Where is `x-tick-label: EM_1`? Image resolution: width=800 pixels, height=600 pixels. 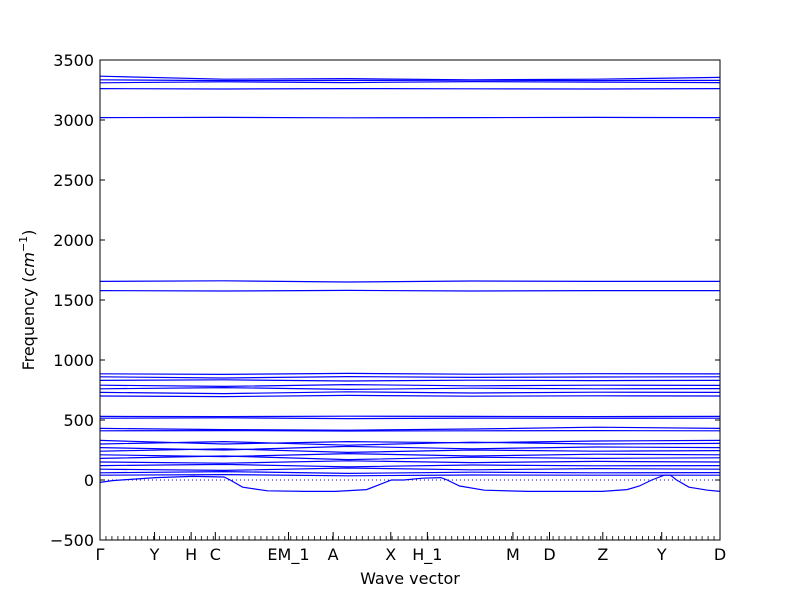
x-tick-label: EM_1 is located at coordinates (288, 555).